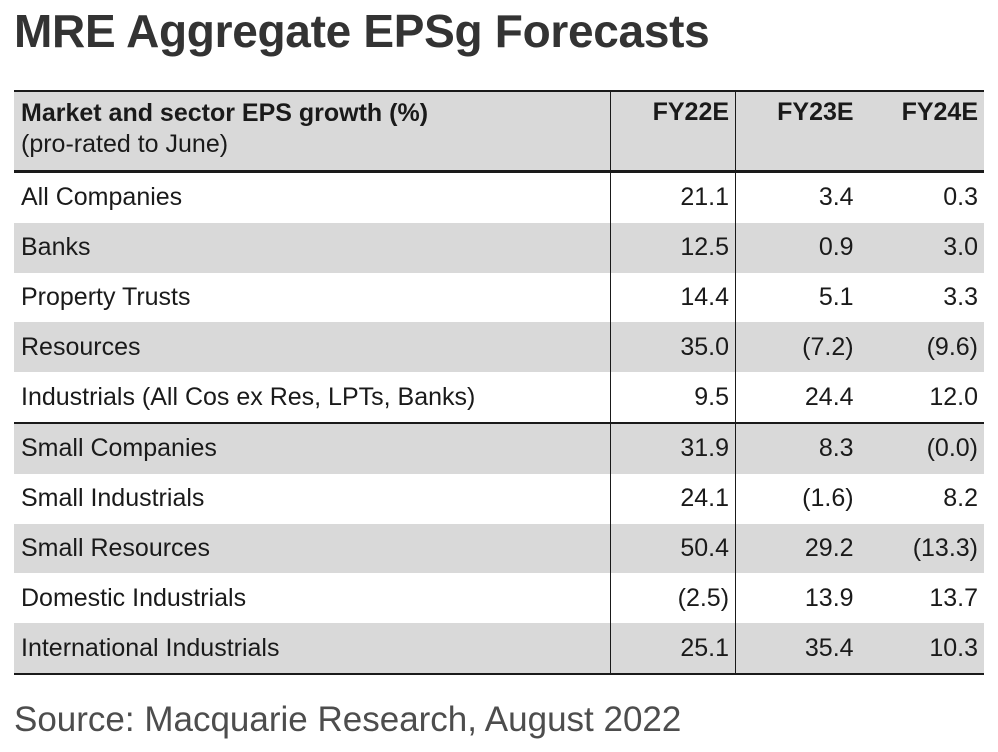 This screenshot has width=998, height=752. What do you see at coordinates (953, 597) in the screenshot?
I see `row-value-fy24e: 13.7` at bounding box center [953, 597].